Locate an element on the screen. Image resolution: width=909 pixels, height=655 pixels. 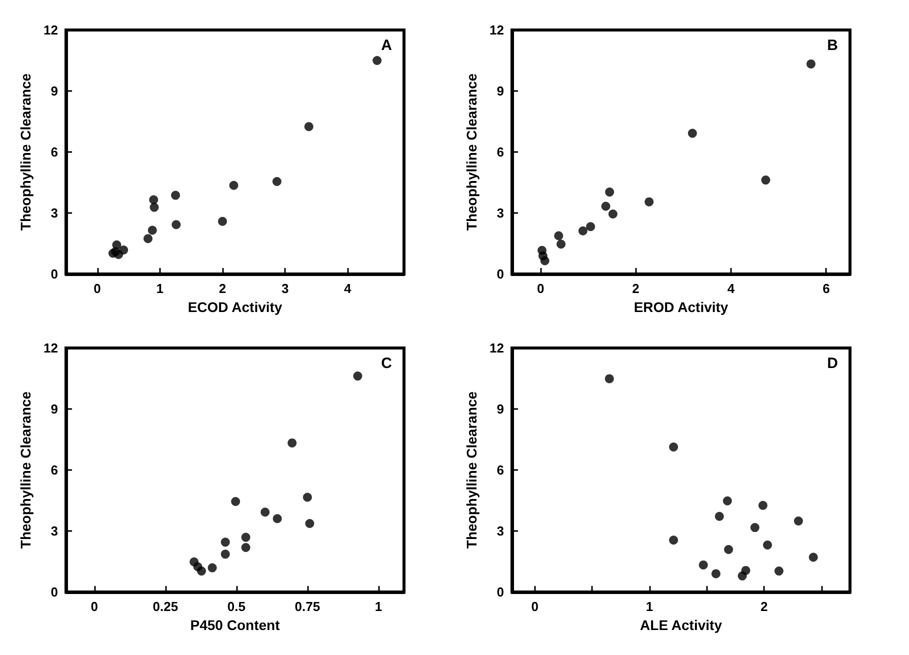
x-tick-label: 6 is located at coordinates (826, 288).